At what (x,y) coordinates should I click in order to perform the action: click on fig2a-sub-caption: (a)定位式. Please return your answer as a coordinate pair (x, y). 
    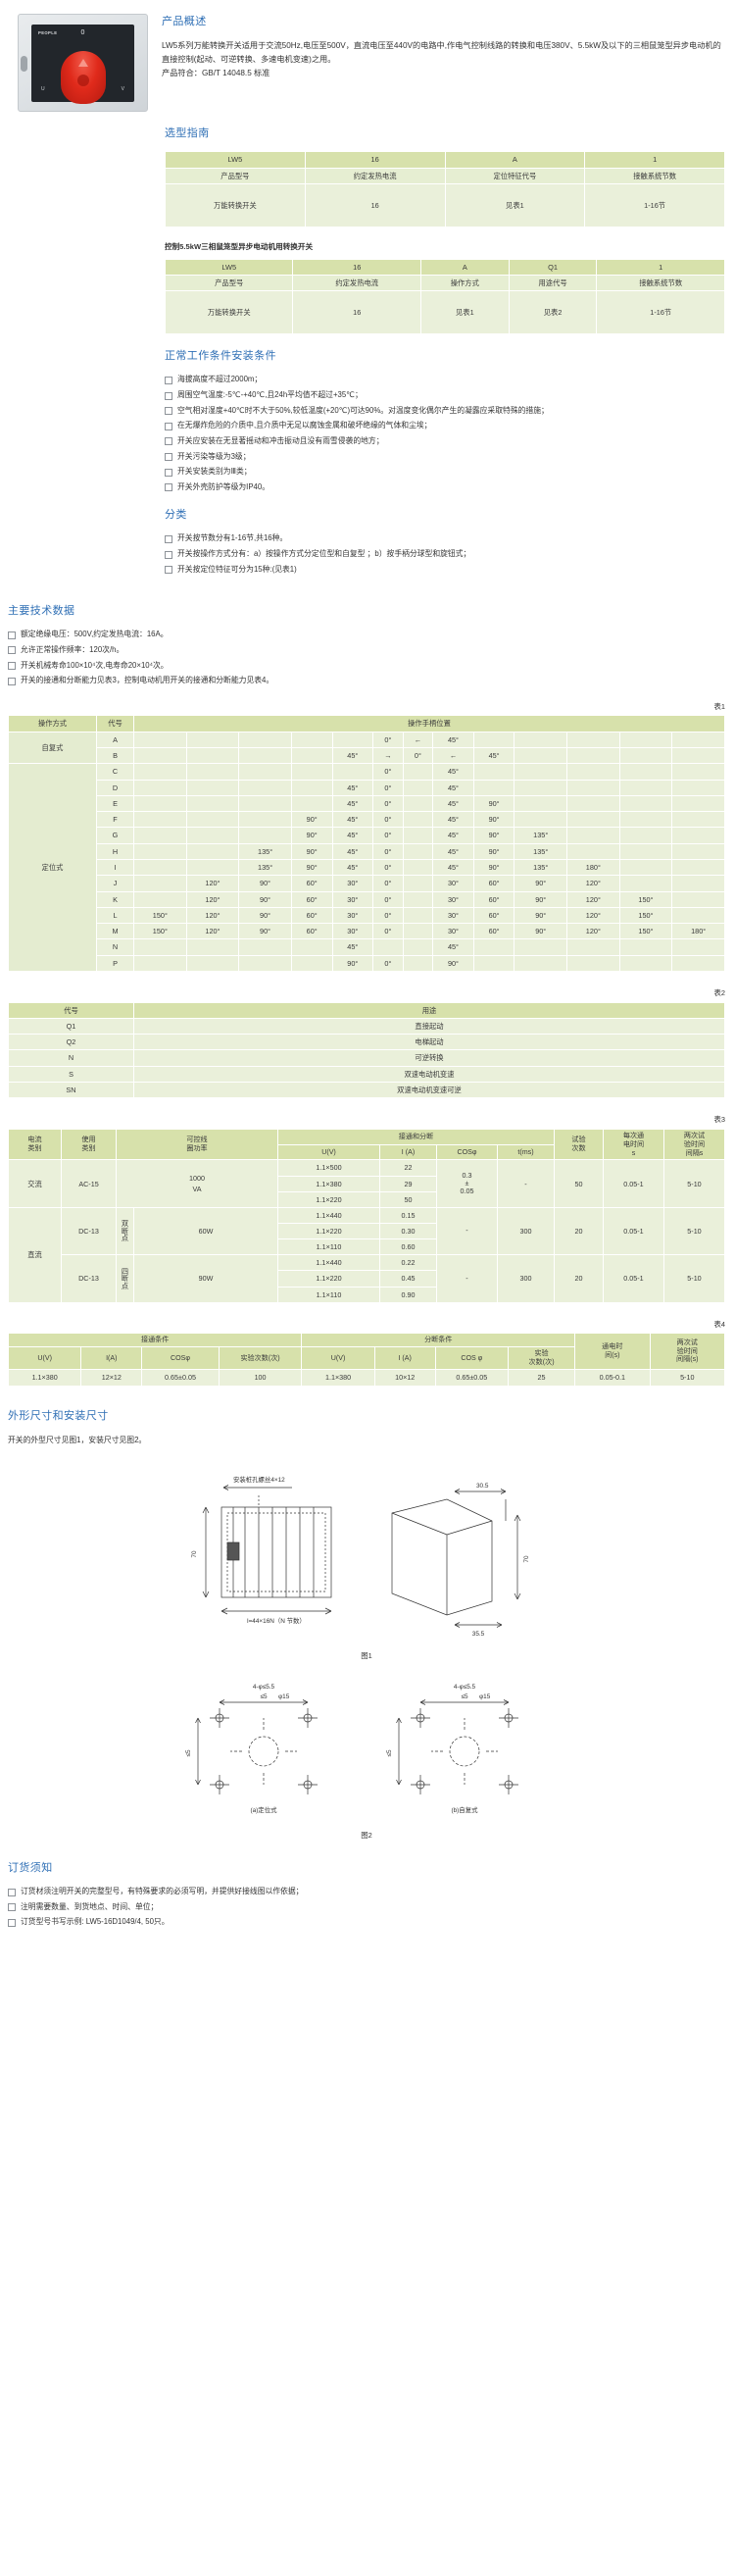
    Looking at the image, I should click on (264, 1809).